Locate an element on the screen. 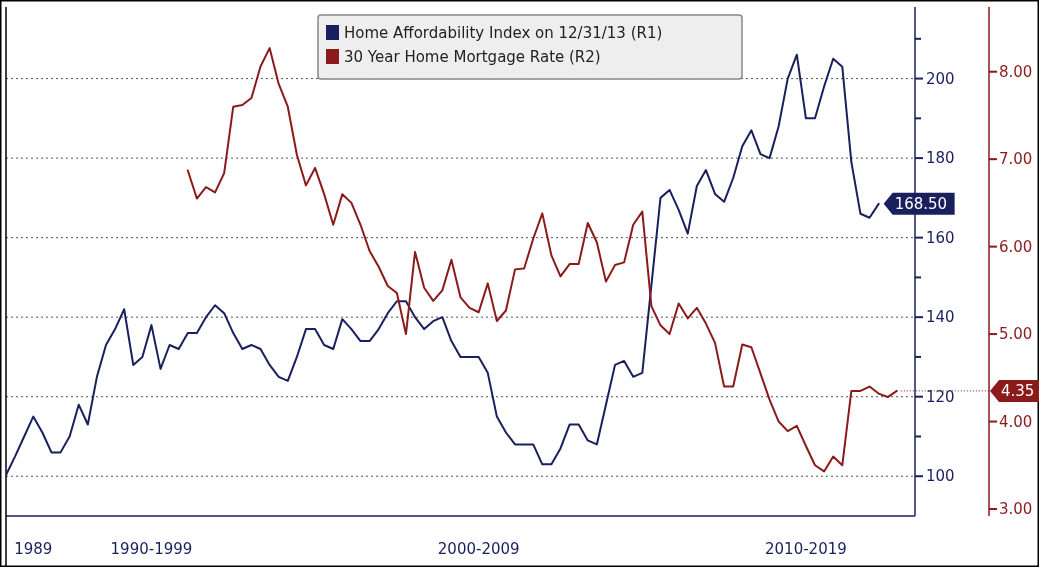  y-tick-label: 160 is located at coordinates (940, 237).